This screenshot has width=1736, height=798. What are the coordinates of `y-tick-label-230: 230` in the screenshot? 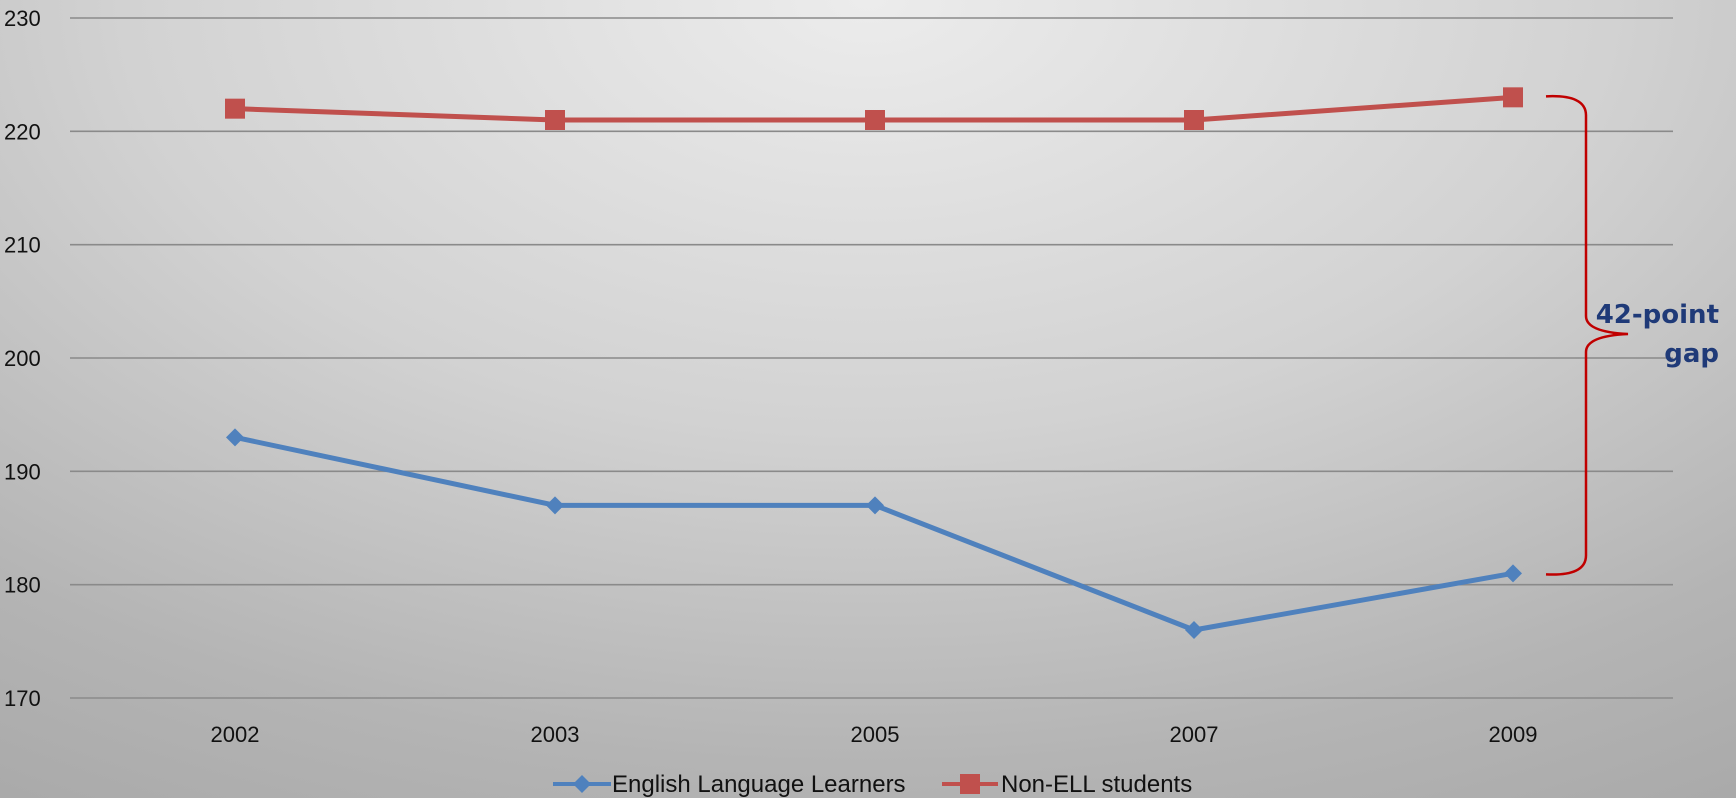 It's located at (22, 18).